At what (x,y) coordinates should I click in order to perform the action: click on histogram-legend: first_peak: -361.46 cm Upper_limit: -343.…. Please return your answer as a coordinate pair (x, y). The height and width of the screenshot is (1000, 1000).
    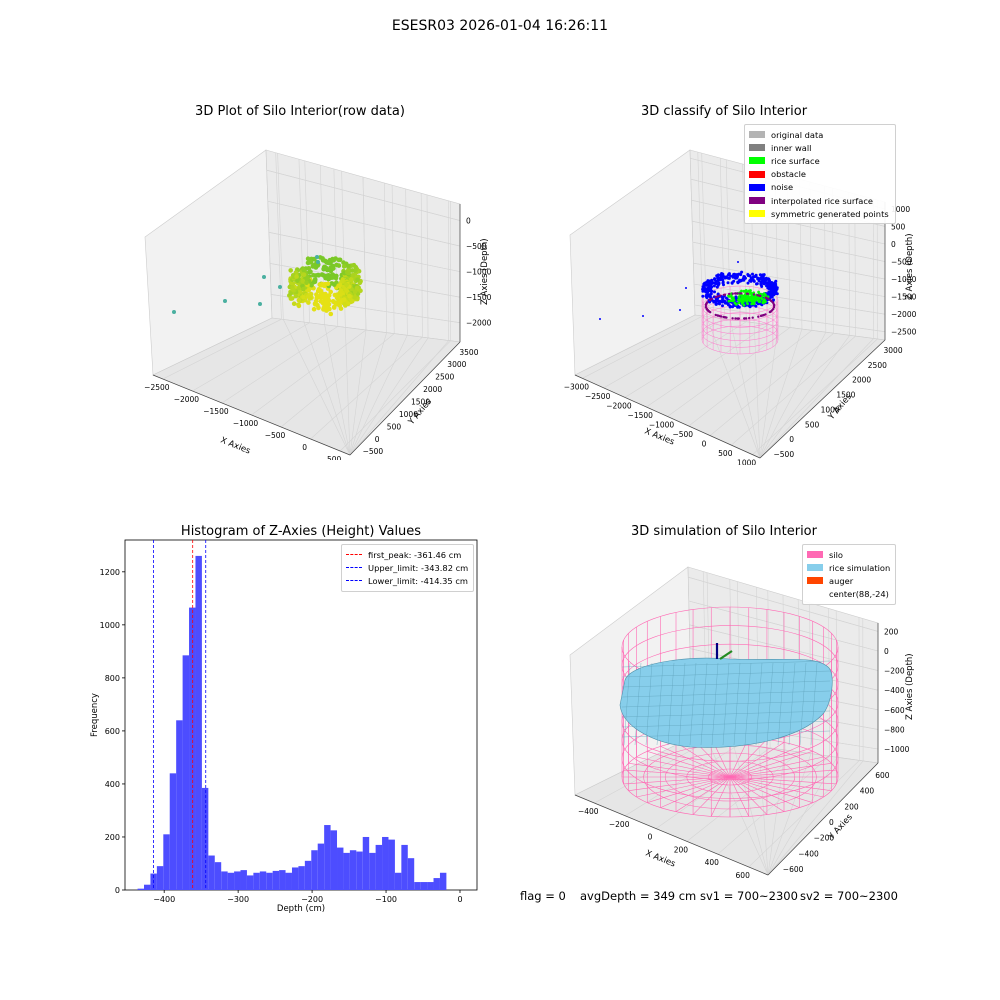
    Looking at the image, I should click on (407, 568).